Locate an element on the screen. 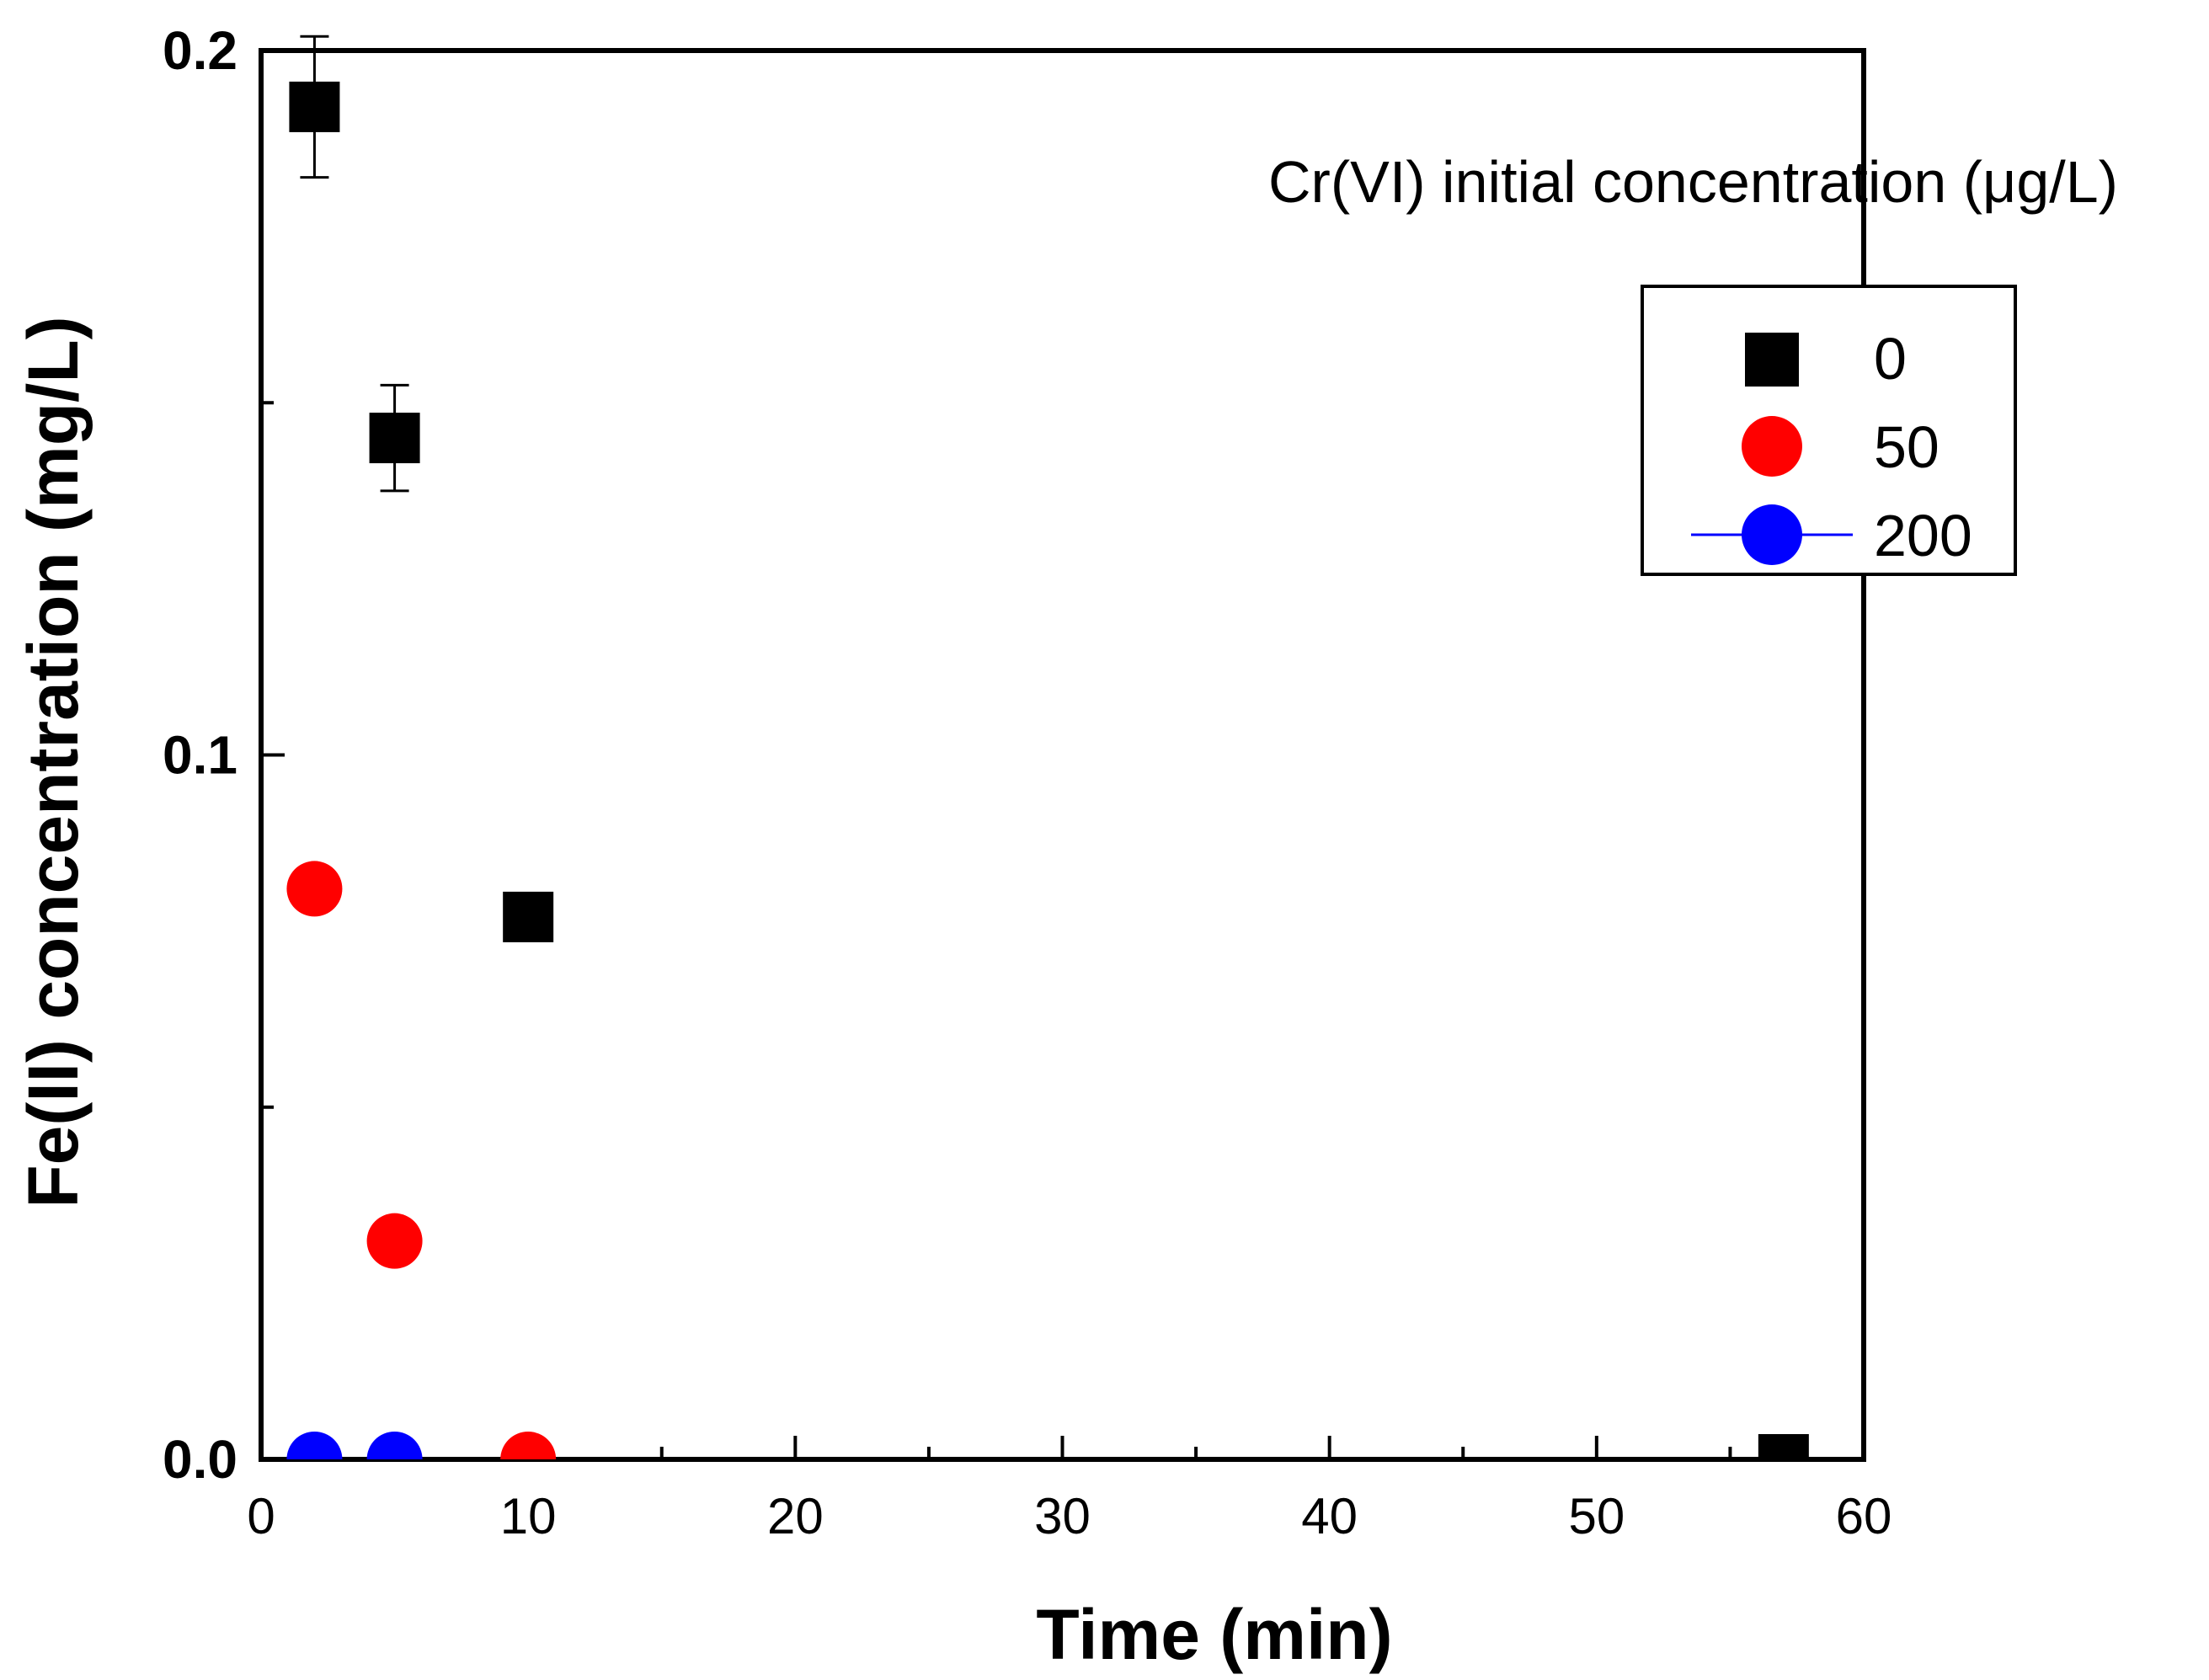 This screenshot has width=2209, height=1680. y-tick-label: 0.1 is located at coordinates (200, 755).